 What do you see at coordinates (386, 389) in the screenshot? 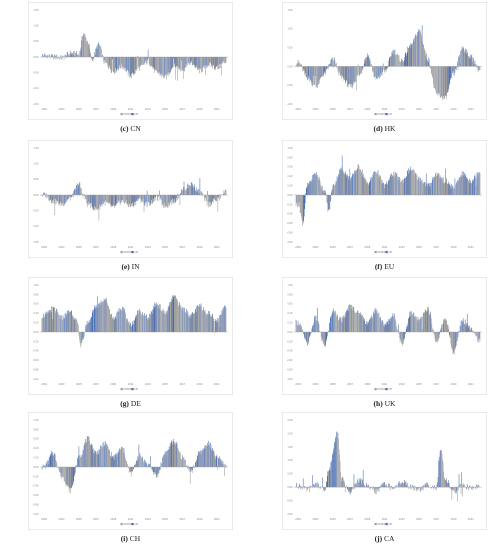
I see `legend-up-swatch` at bounding box center [386, 389].